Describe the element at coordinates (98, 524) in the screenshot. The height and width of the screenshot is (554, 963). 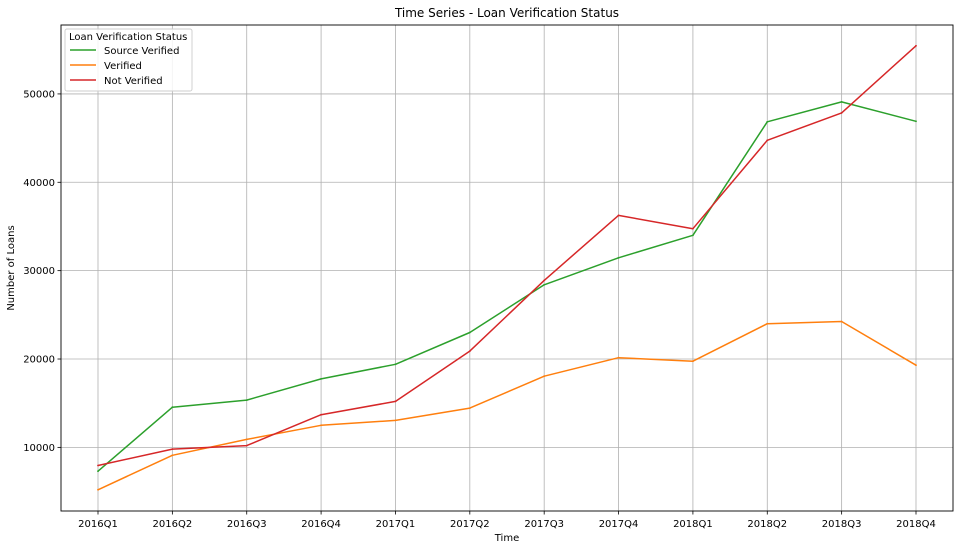
I see `x-tick-label: 2016Q1` at that location.